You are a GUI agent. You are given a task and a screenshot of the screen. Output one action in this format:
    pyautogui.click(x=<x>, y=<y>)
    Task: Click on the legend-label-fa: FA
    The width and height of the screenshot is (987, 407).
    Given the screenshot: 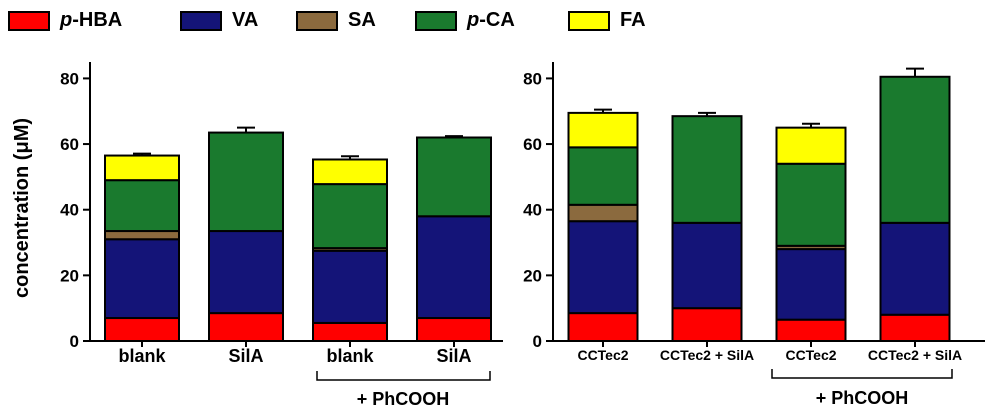 What is the action you would take?
    pyautogui.click(x=633, y=20)
    